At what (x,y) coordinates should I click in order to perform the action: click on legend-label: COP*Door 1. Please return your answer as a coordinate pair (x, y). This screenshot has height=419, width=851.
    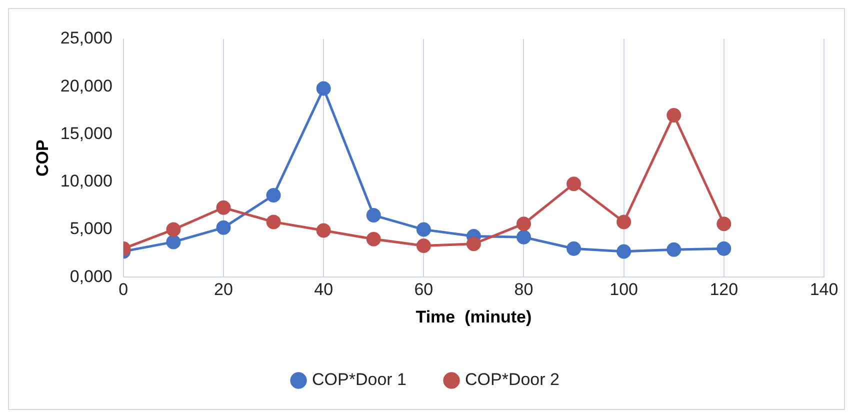
    Looking at the image, I should click on (359, 380).